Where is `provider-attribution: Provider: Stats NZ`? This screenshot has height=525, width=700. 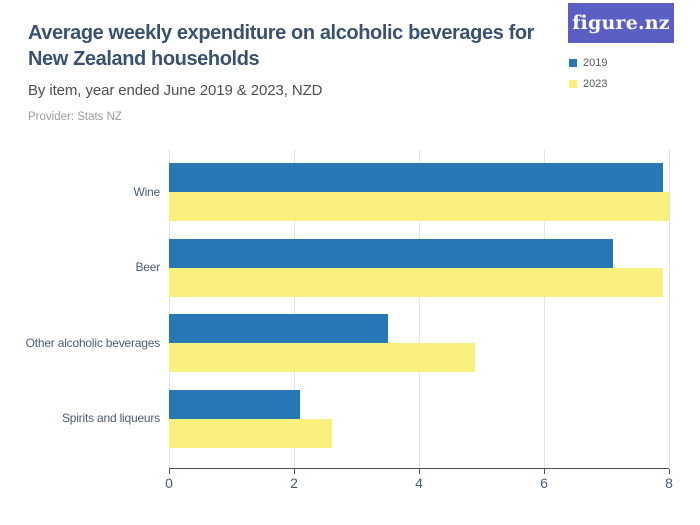 provider-attribution: Provider: Stats NZ is located at coordinates (75, 117).